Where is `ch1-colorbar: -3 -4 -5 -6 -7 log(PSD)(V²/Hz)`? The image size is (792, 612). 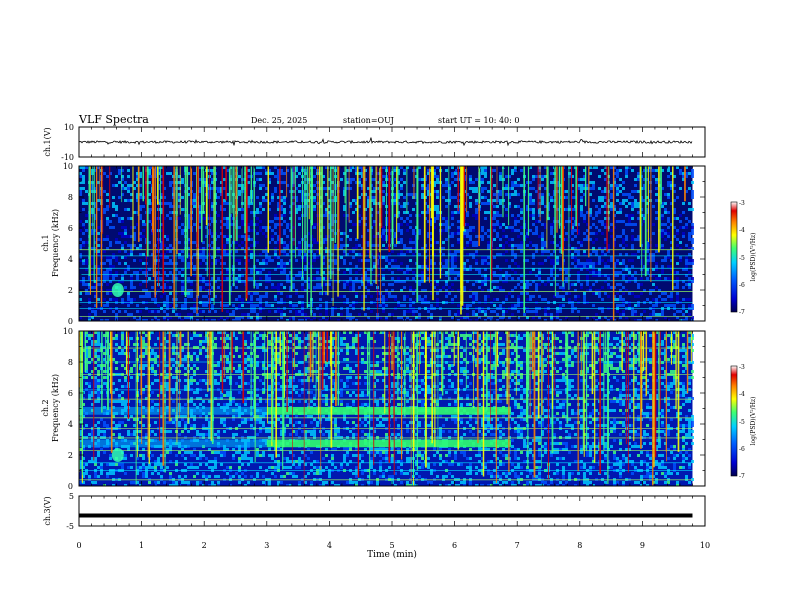
ch1-colorbar: -3 -4 -5 -6 -7 log(PSD)(V²/Hz) is located at coordinates (743, 258).